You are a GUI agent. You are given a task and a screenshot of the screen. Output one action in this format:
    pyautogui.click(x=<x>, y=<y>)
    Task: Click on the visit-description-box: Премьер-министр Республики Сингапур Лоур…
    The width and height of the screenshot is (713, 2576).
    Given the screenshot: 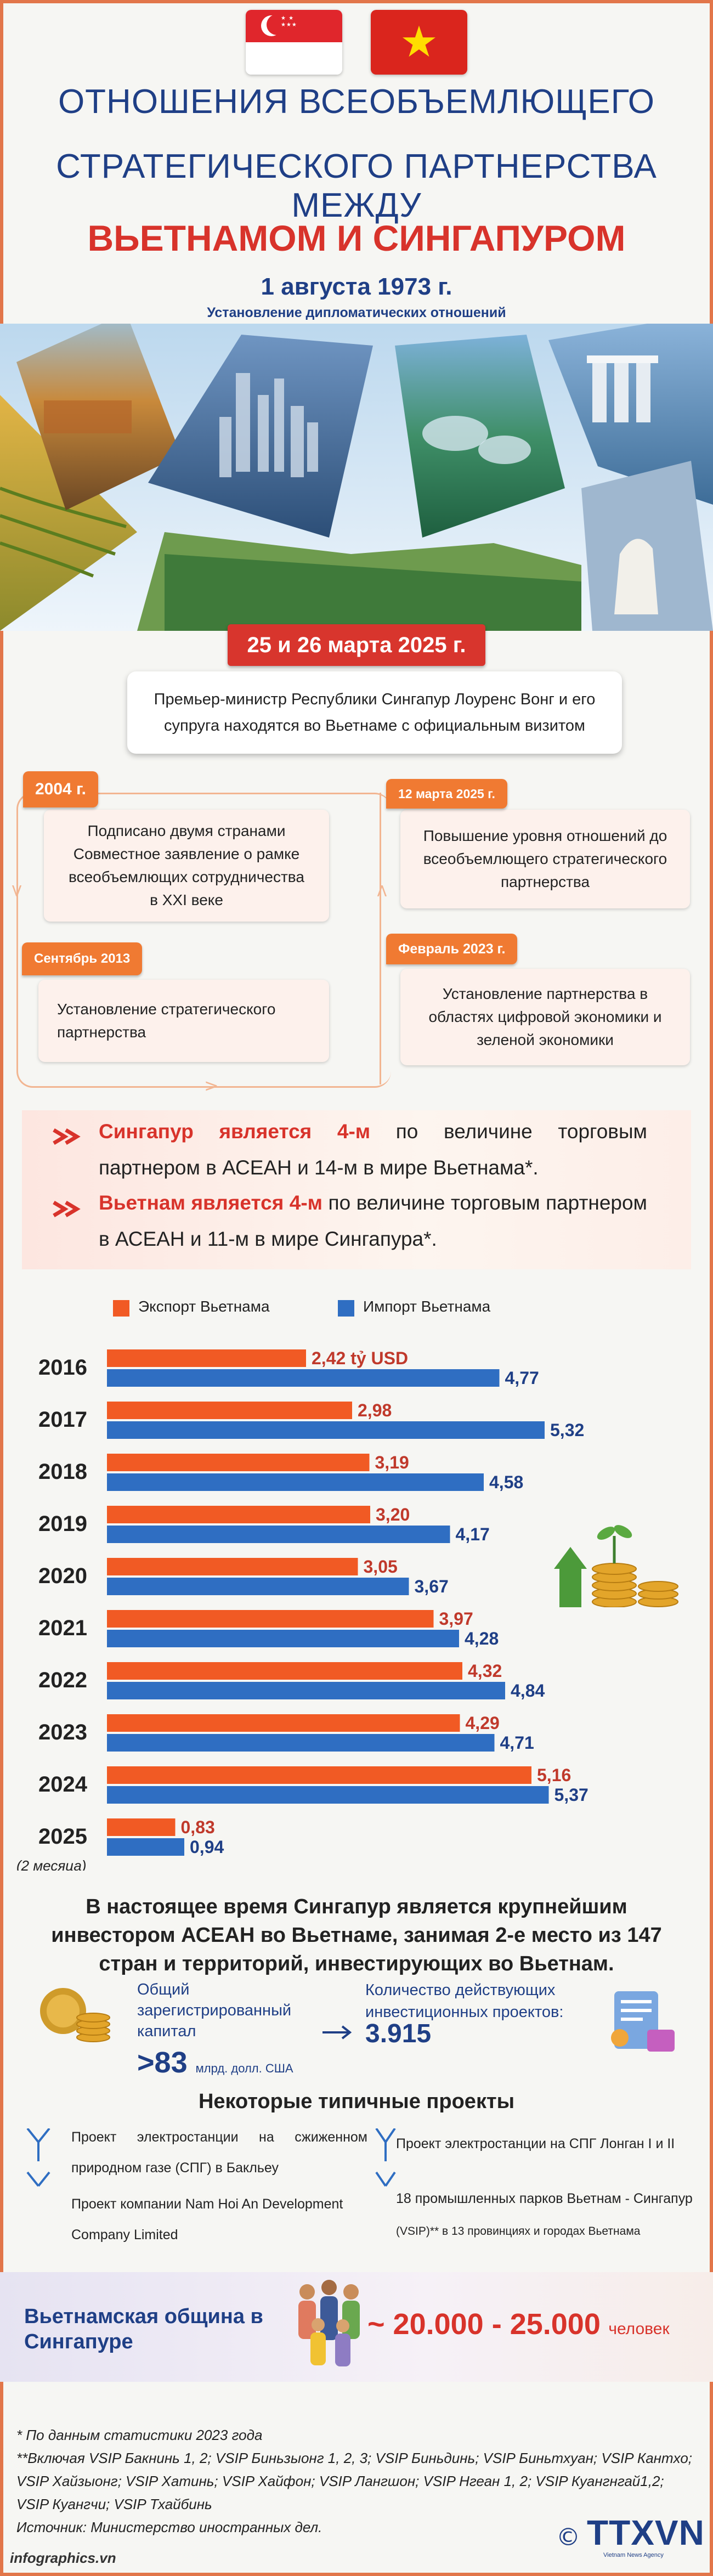 What is the action you would take?
    pyautogui.click(x=374, y=712)
    